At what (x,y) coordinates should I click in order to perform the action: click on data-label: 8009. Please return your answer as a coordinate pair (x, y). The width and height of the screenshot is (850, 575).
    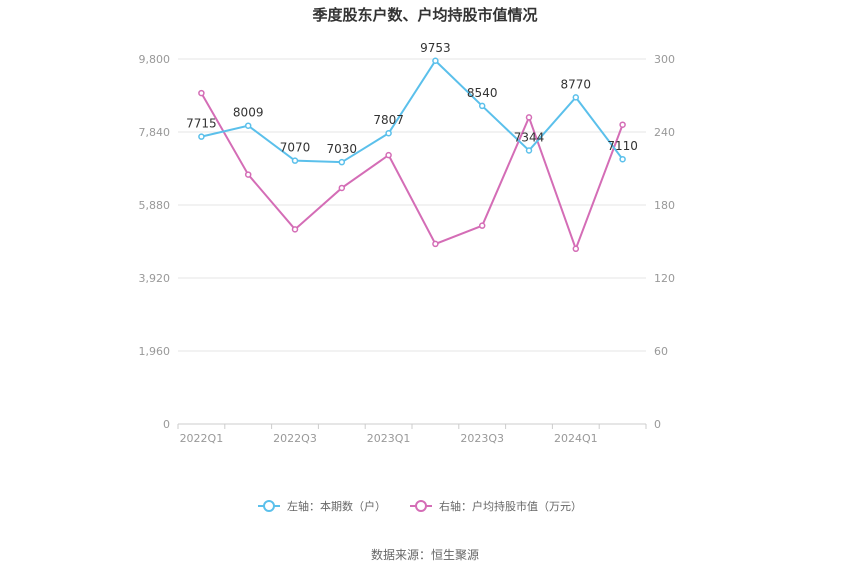
    Looking at the image, I should click on (248, 113).